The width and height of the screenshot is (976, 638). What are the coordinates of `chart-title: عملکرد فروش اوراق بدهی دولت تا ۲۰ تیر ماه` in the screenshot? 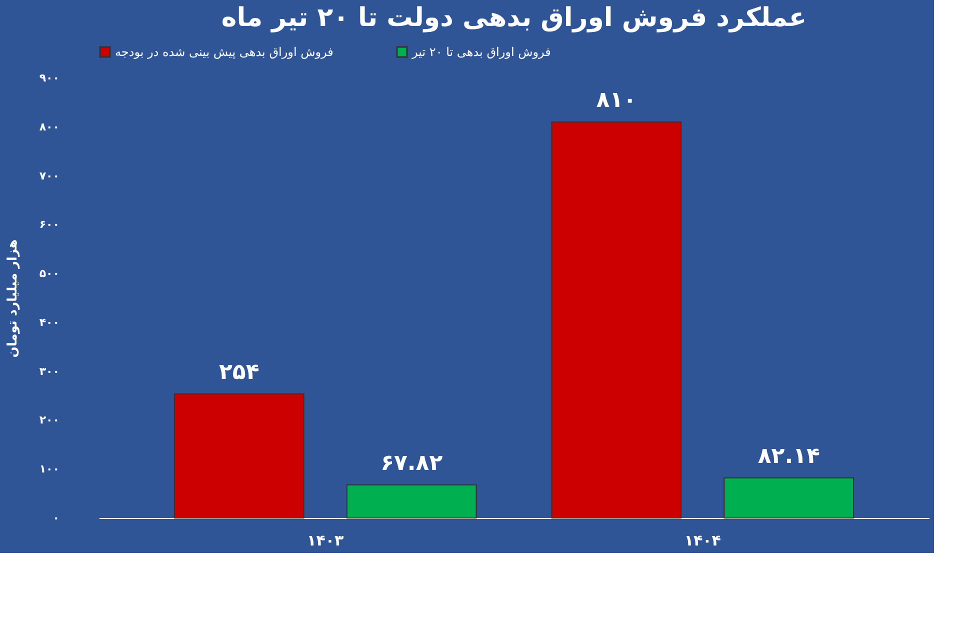 It's located at (514, 18).